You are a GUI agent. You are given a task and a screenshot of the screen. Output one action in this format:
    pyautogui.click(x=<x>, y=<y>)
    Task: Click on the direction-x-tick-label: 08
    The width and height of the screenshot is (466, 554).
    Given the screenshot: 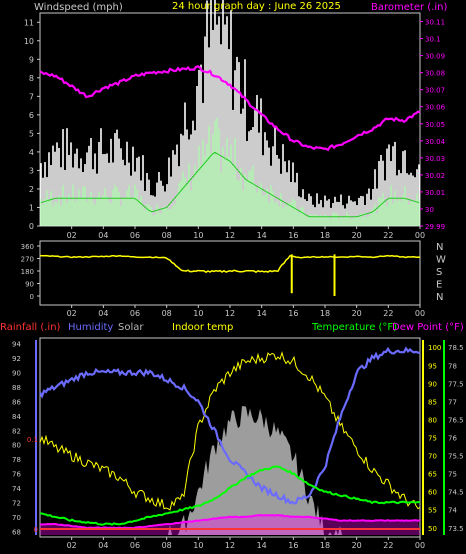 What is the action you would take?
    pyautogui.click(x=167, y=313)
    